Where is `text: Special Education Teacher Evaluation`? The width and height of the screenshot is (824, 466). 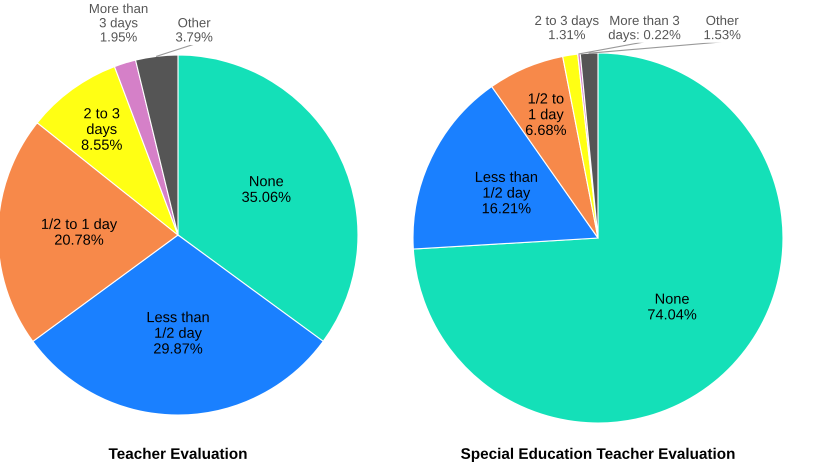
text: Special Education Teacher Evaluation is located at coordinates (597, 455).